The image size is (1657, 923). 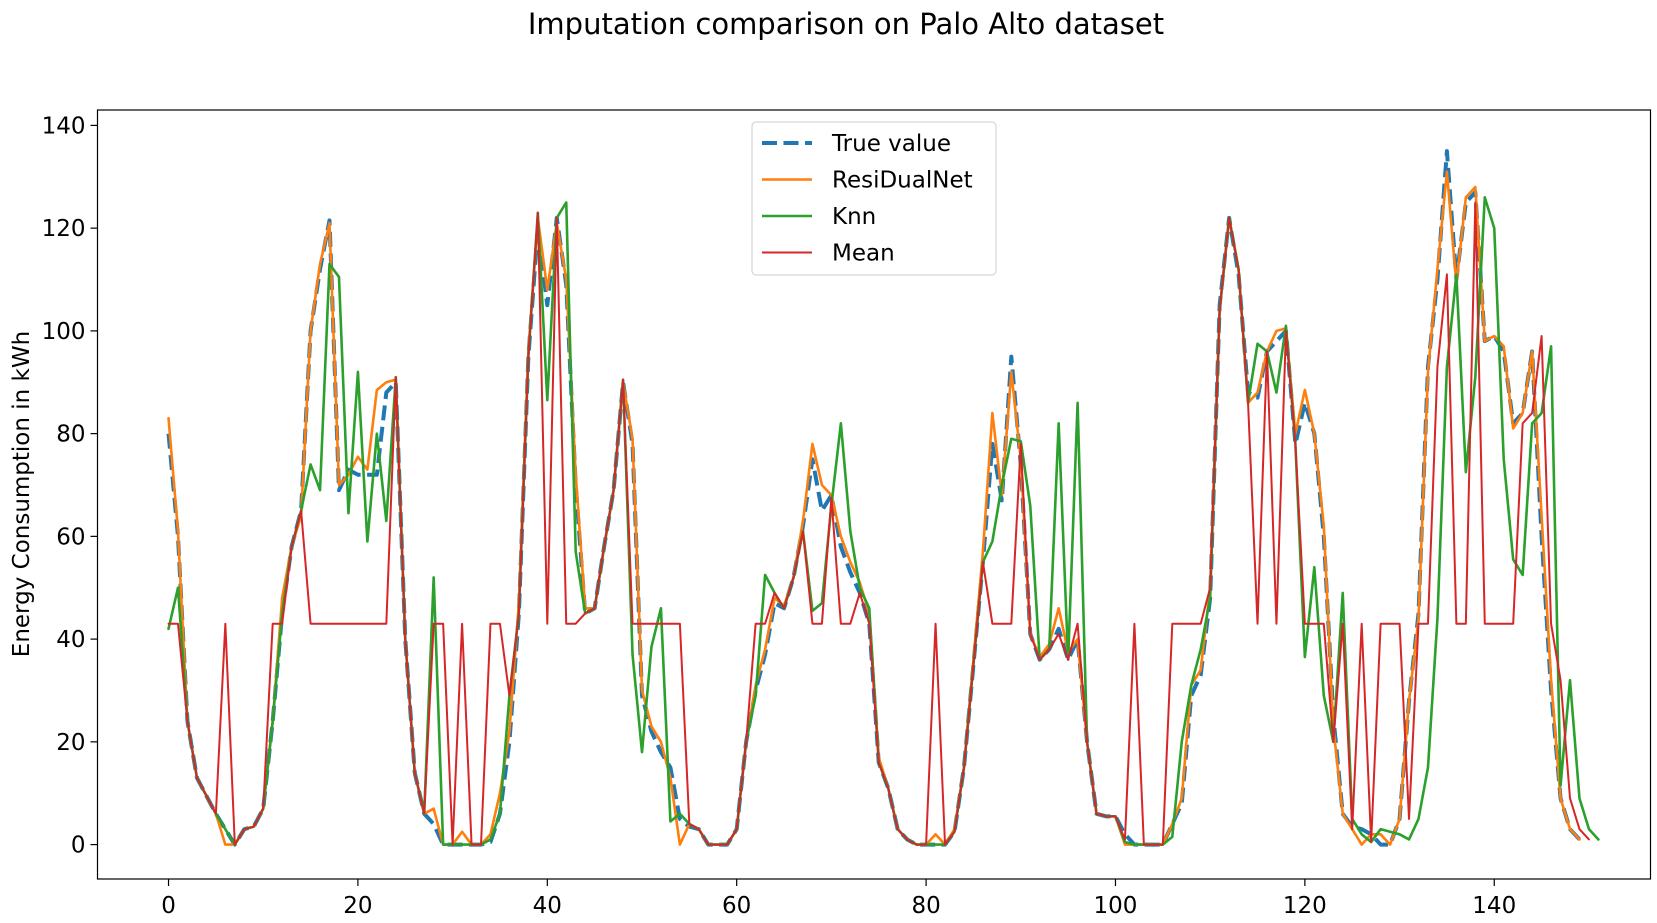 I want to click on x-tick-label: 40, so click(x=547, y=906).